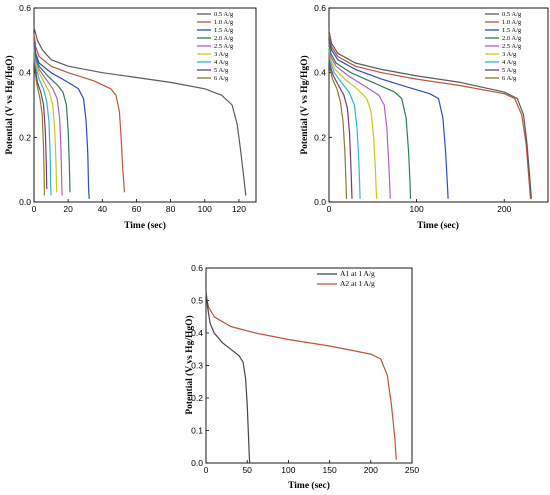  Describe the element at coordinates (137, 209) in the screenshot. I see `x-tick-label: 60` at that location.